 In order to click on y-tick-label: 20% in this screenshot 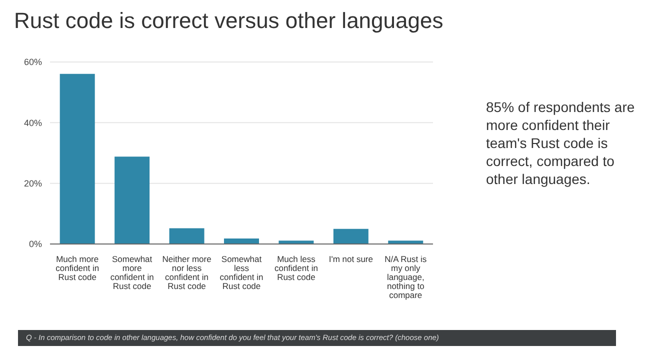, I will do `click(33, 183)`.